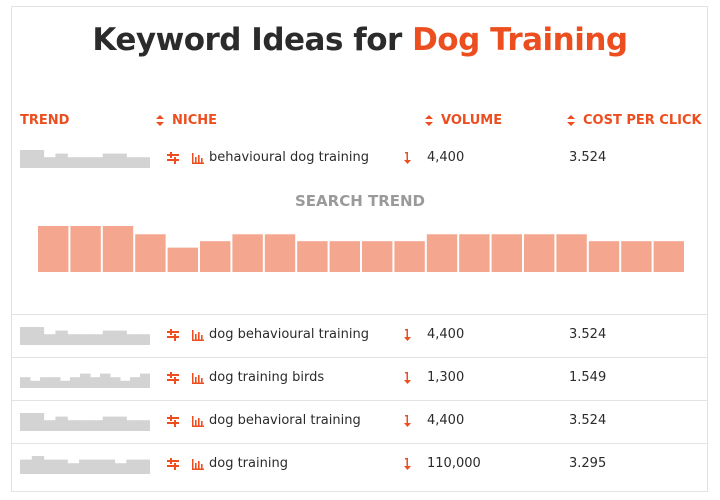  What do you see at coordinates (248, 463) in the screenshot?
I see `niche-keyword: dog training` at bounding box center [248, 463].